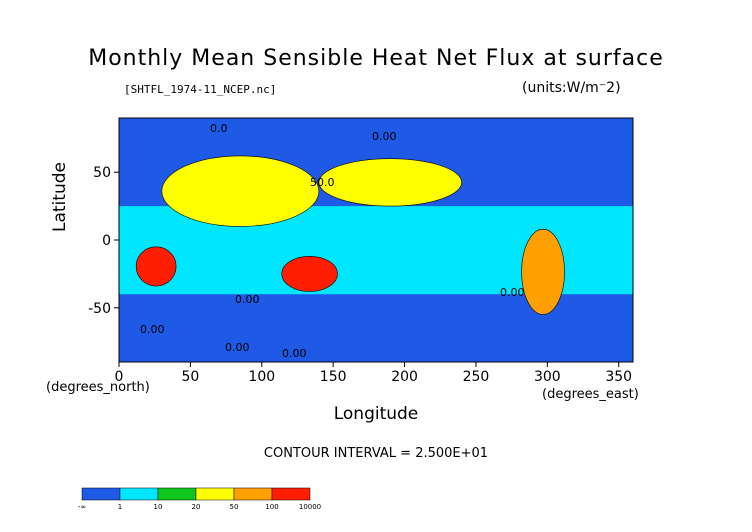  What do you see at coordinates (404, 377) in the screenshot?
I see `x-tick-label: 200` at bounding box center [404, 377].